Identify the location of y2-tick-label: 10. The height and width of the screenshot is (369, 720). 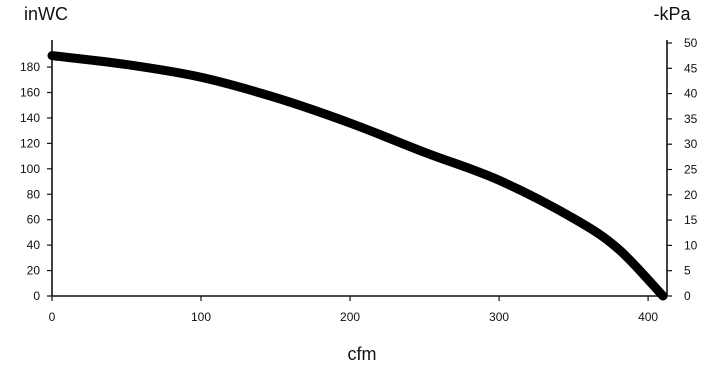
(691, 245).